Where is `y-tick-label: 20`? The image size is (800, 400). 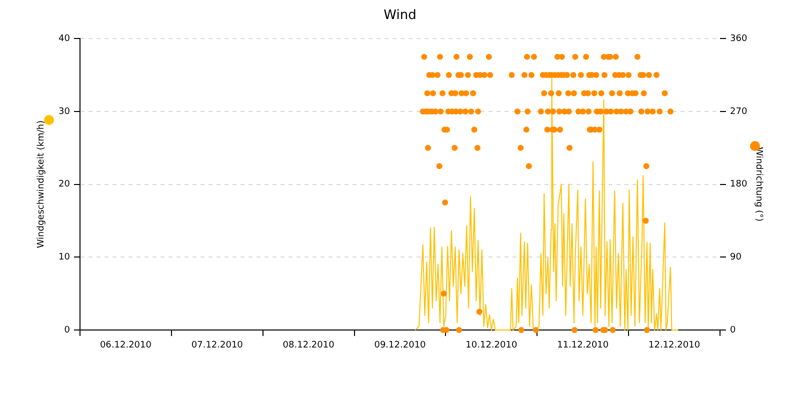 y-tick-label: 20 is located at coordinates (64, 185).